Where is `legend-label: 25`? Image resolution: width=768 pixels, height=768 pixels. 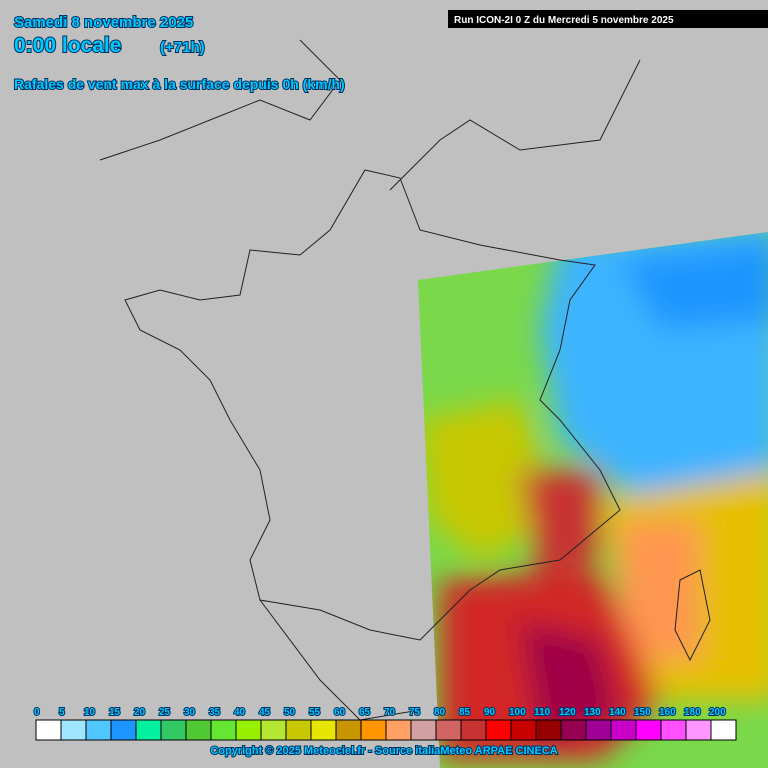 legend-label: 25 is located at coordinates (165, 712).